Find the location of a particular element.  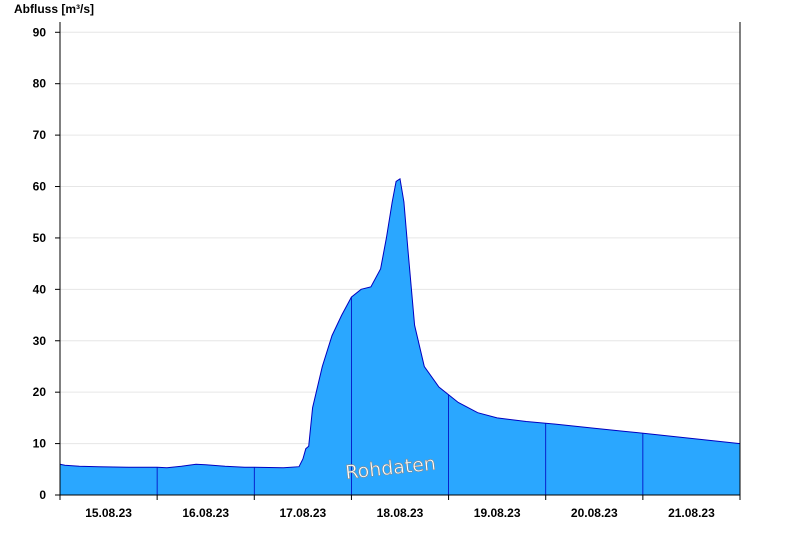

y-tick-label: 90 is located at coordinates (40, 32).